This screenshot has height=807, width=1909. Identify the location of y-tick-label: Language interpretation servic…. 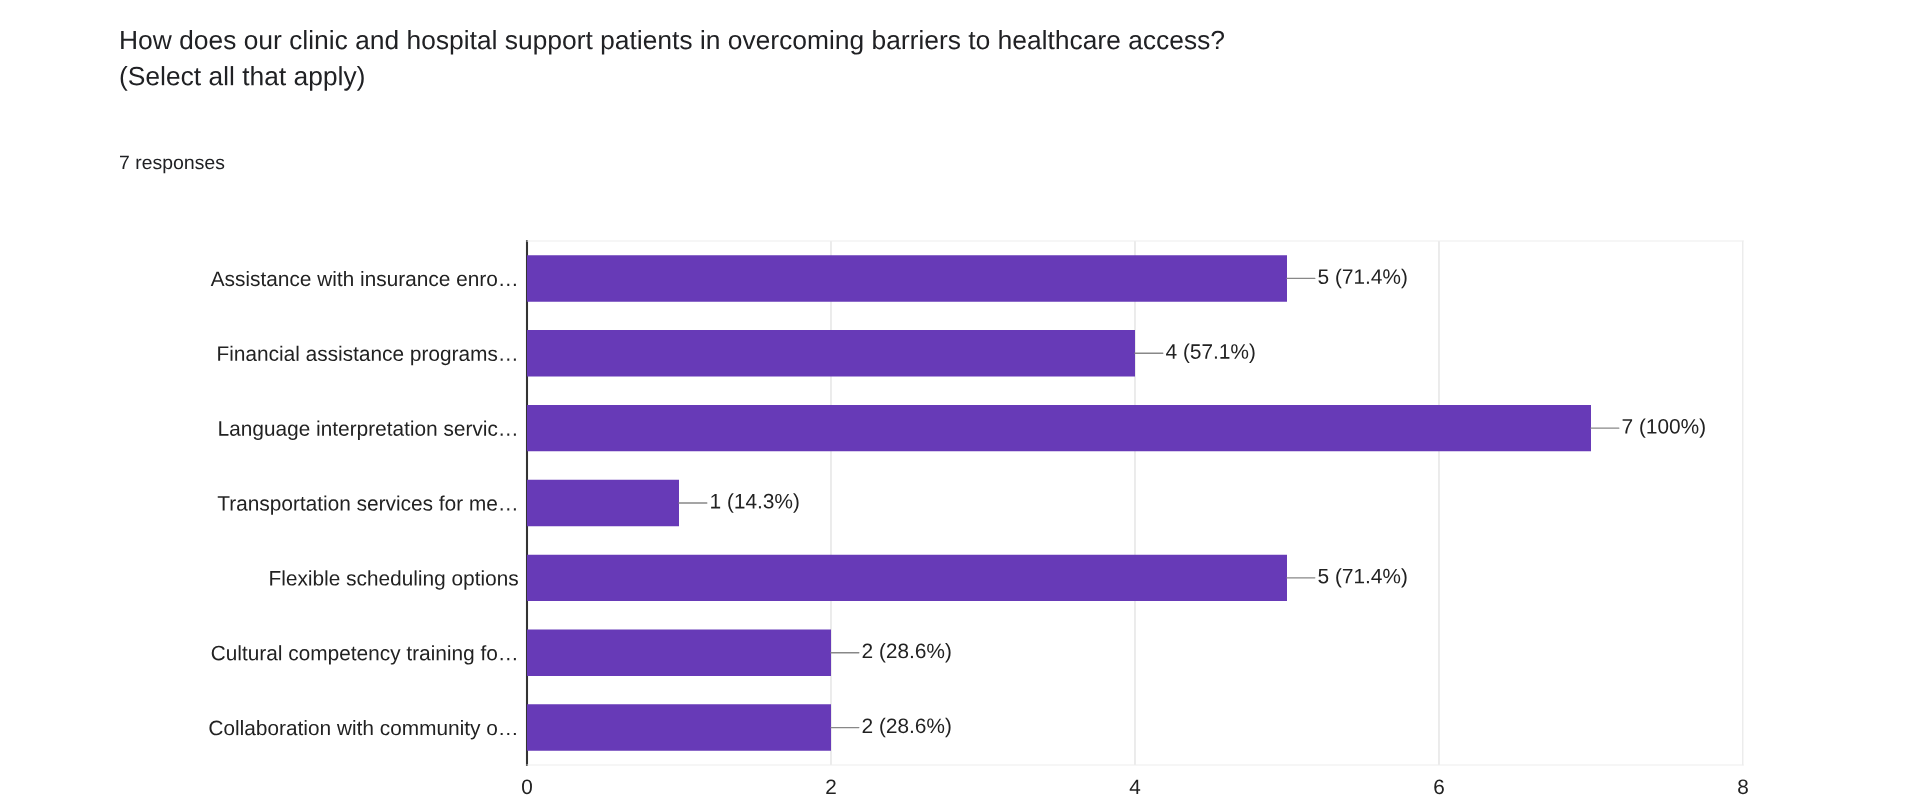
(367, 430).